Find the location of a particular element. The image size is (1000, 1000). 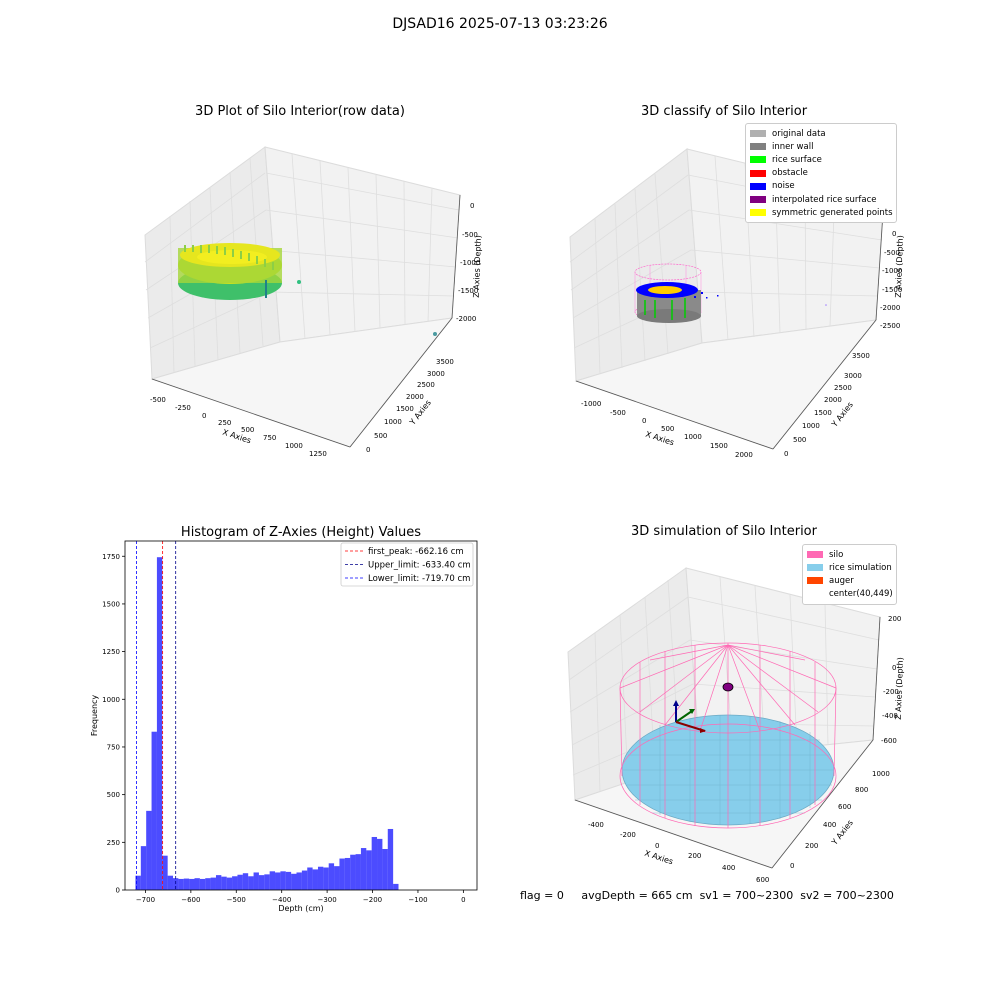

histogram-frame is located at coordinates (301, 715).